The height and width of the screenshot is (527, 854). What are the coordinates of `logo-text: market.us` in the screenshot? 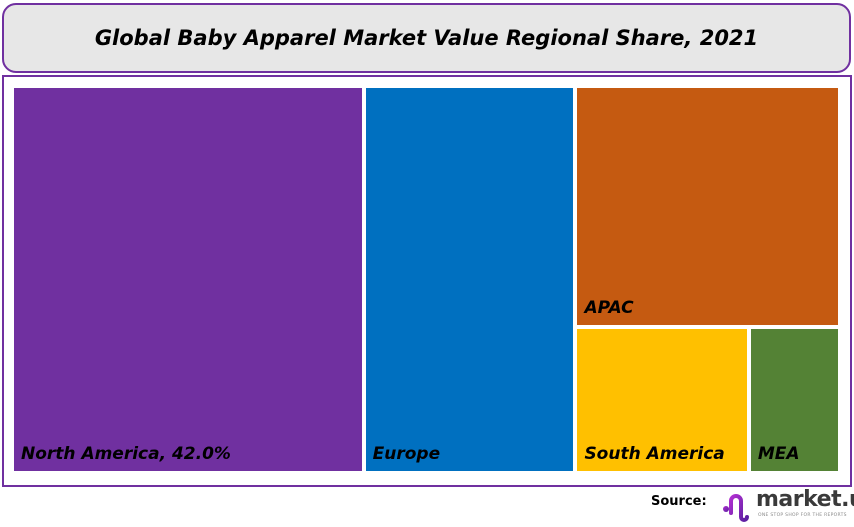 It's located at (805, 499).